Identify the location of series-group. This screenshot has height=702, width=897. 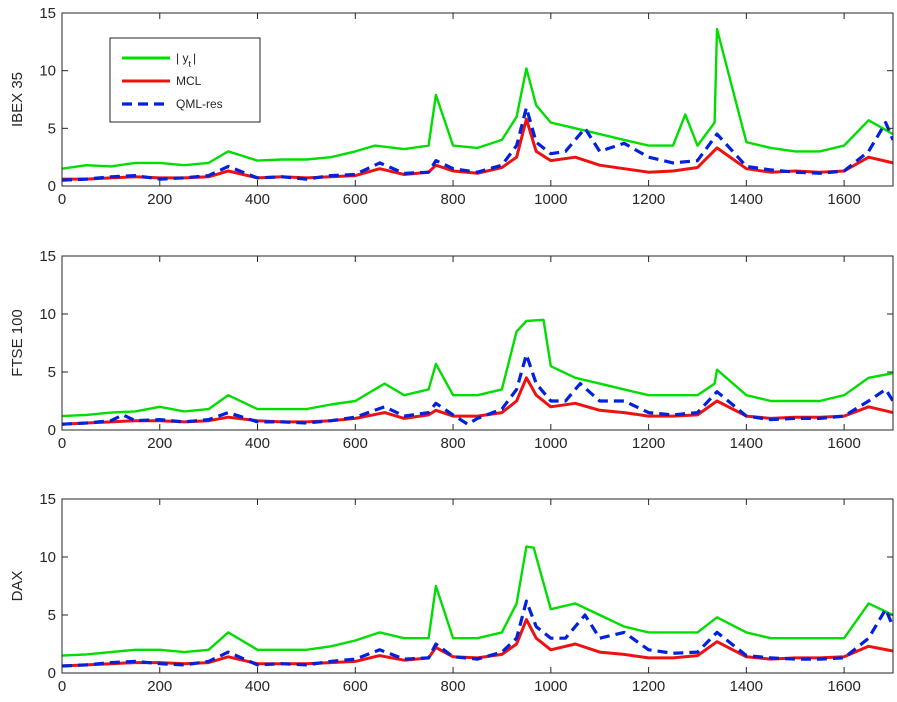
(477, 372).